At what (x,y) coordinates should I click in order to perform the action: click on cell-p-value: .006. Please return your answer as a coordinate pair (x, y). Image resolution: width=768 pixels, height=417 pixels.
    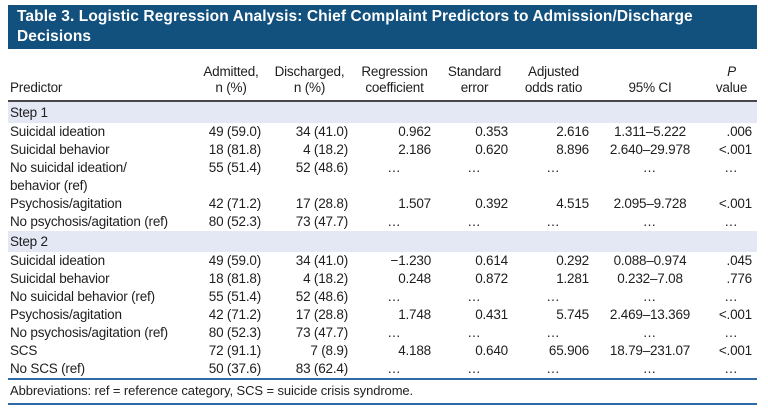
    Looking at the image, I should click on (739, 131).